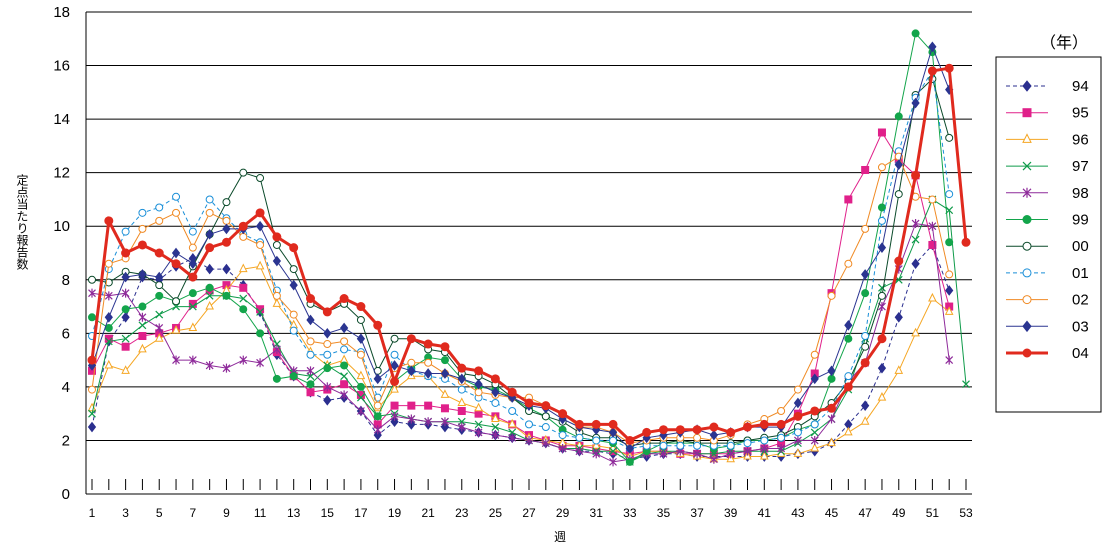 The height and width of the screenshot is (551, 1115). Describe the element at coordinates (1047, 193) in the screenshot. I see `legend-item-98: 98` at that location.